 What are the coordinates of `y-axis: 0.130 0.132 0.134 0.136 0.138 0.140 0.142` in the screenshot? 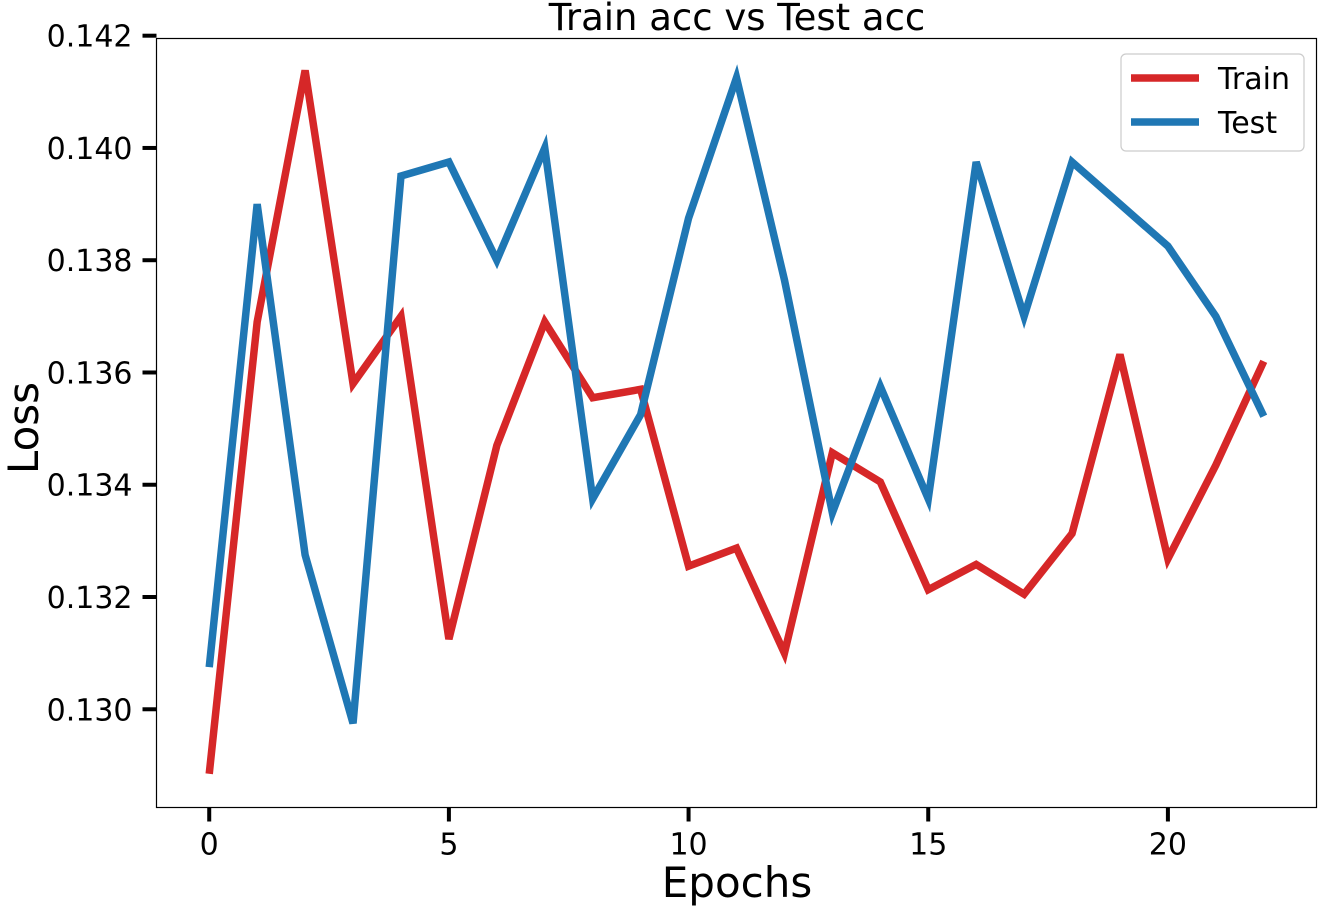 It's located at (102, 374).